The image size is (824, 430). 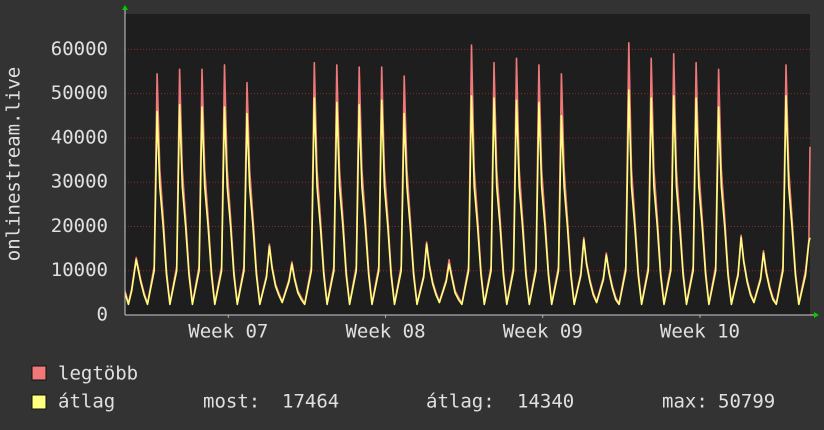 I want to click on y-tick-label: 60000, so click(x=79, y=49).